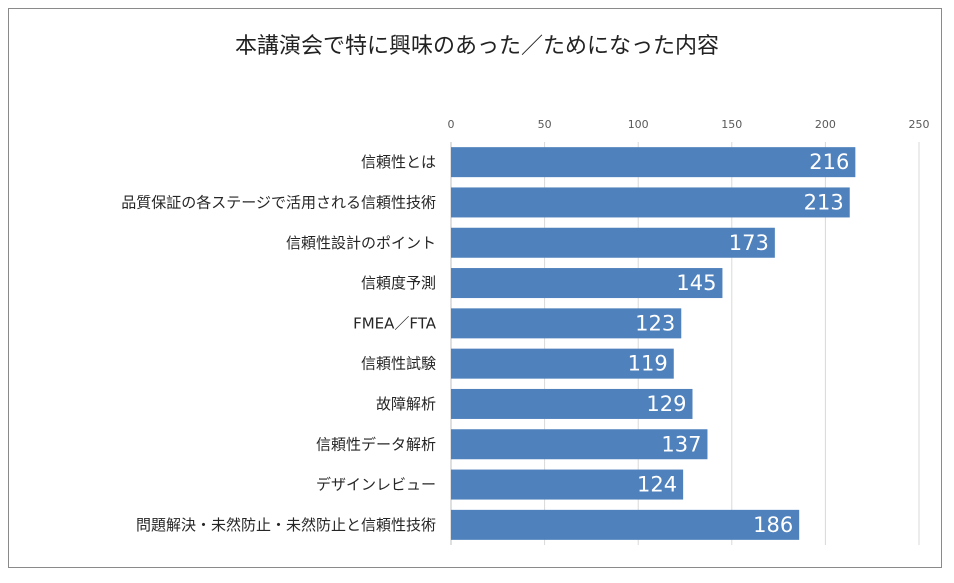  Describe the element at coordinates (638, 124) in the screenshot. I see `x-tick-label: 100` at that location.